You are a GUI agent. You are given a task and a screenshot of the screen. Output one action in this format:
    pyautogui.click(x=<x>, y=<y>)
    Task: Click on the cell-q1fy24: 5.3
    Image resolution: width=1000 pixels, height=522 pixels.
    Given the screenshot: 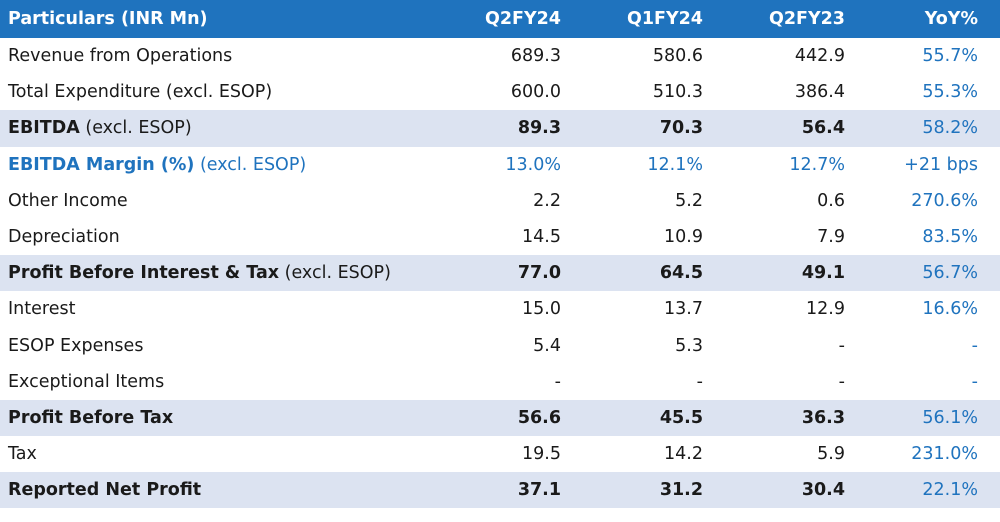 What is the action you would take?
    pyautogui.click(x=689, y=345)
    